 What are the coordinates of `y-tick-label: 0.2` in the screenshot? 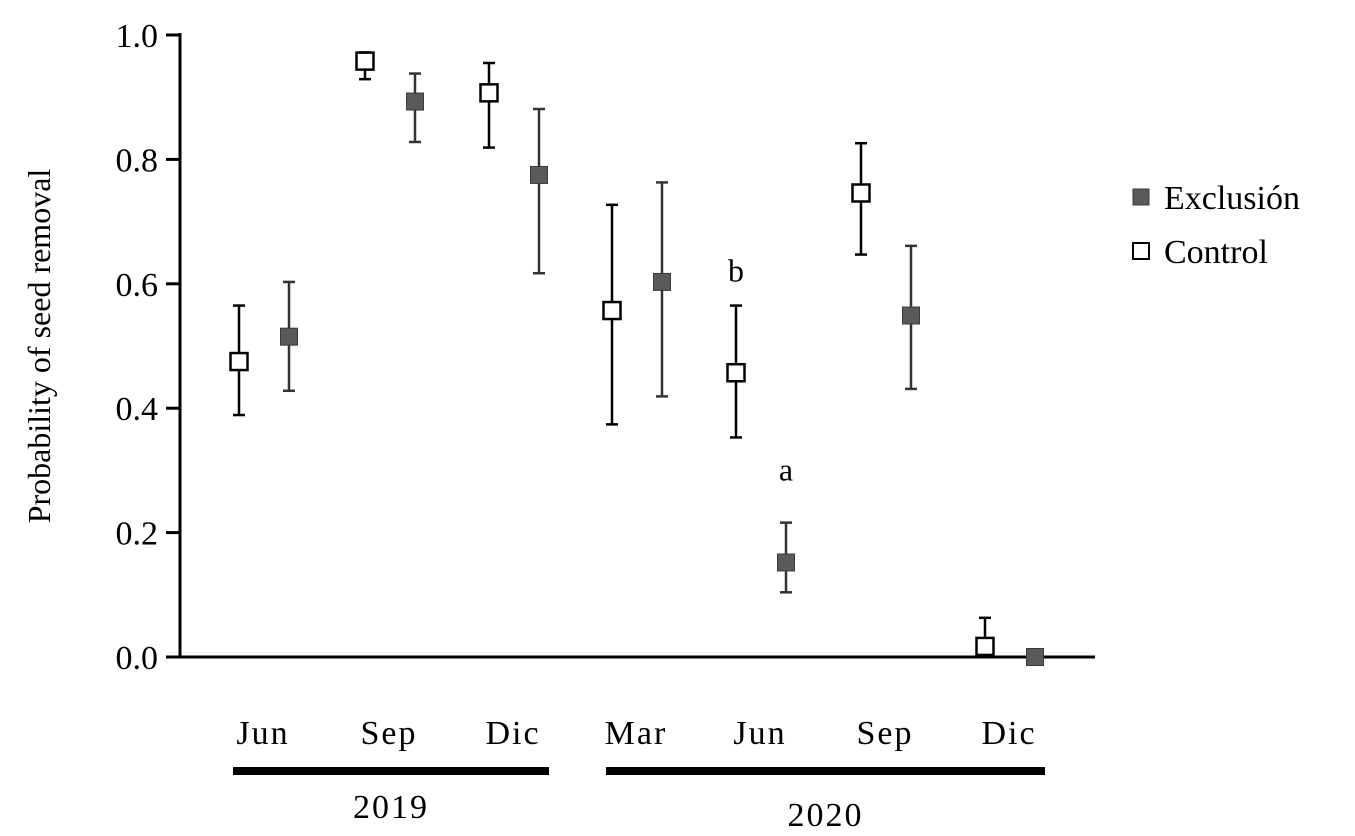 It's located at (137, 534).